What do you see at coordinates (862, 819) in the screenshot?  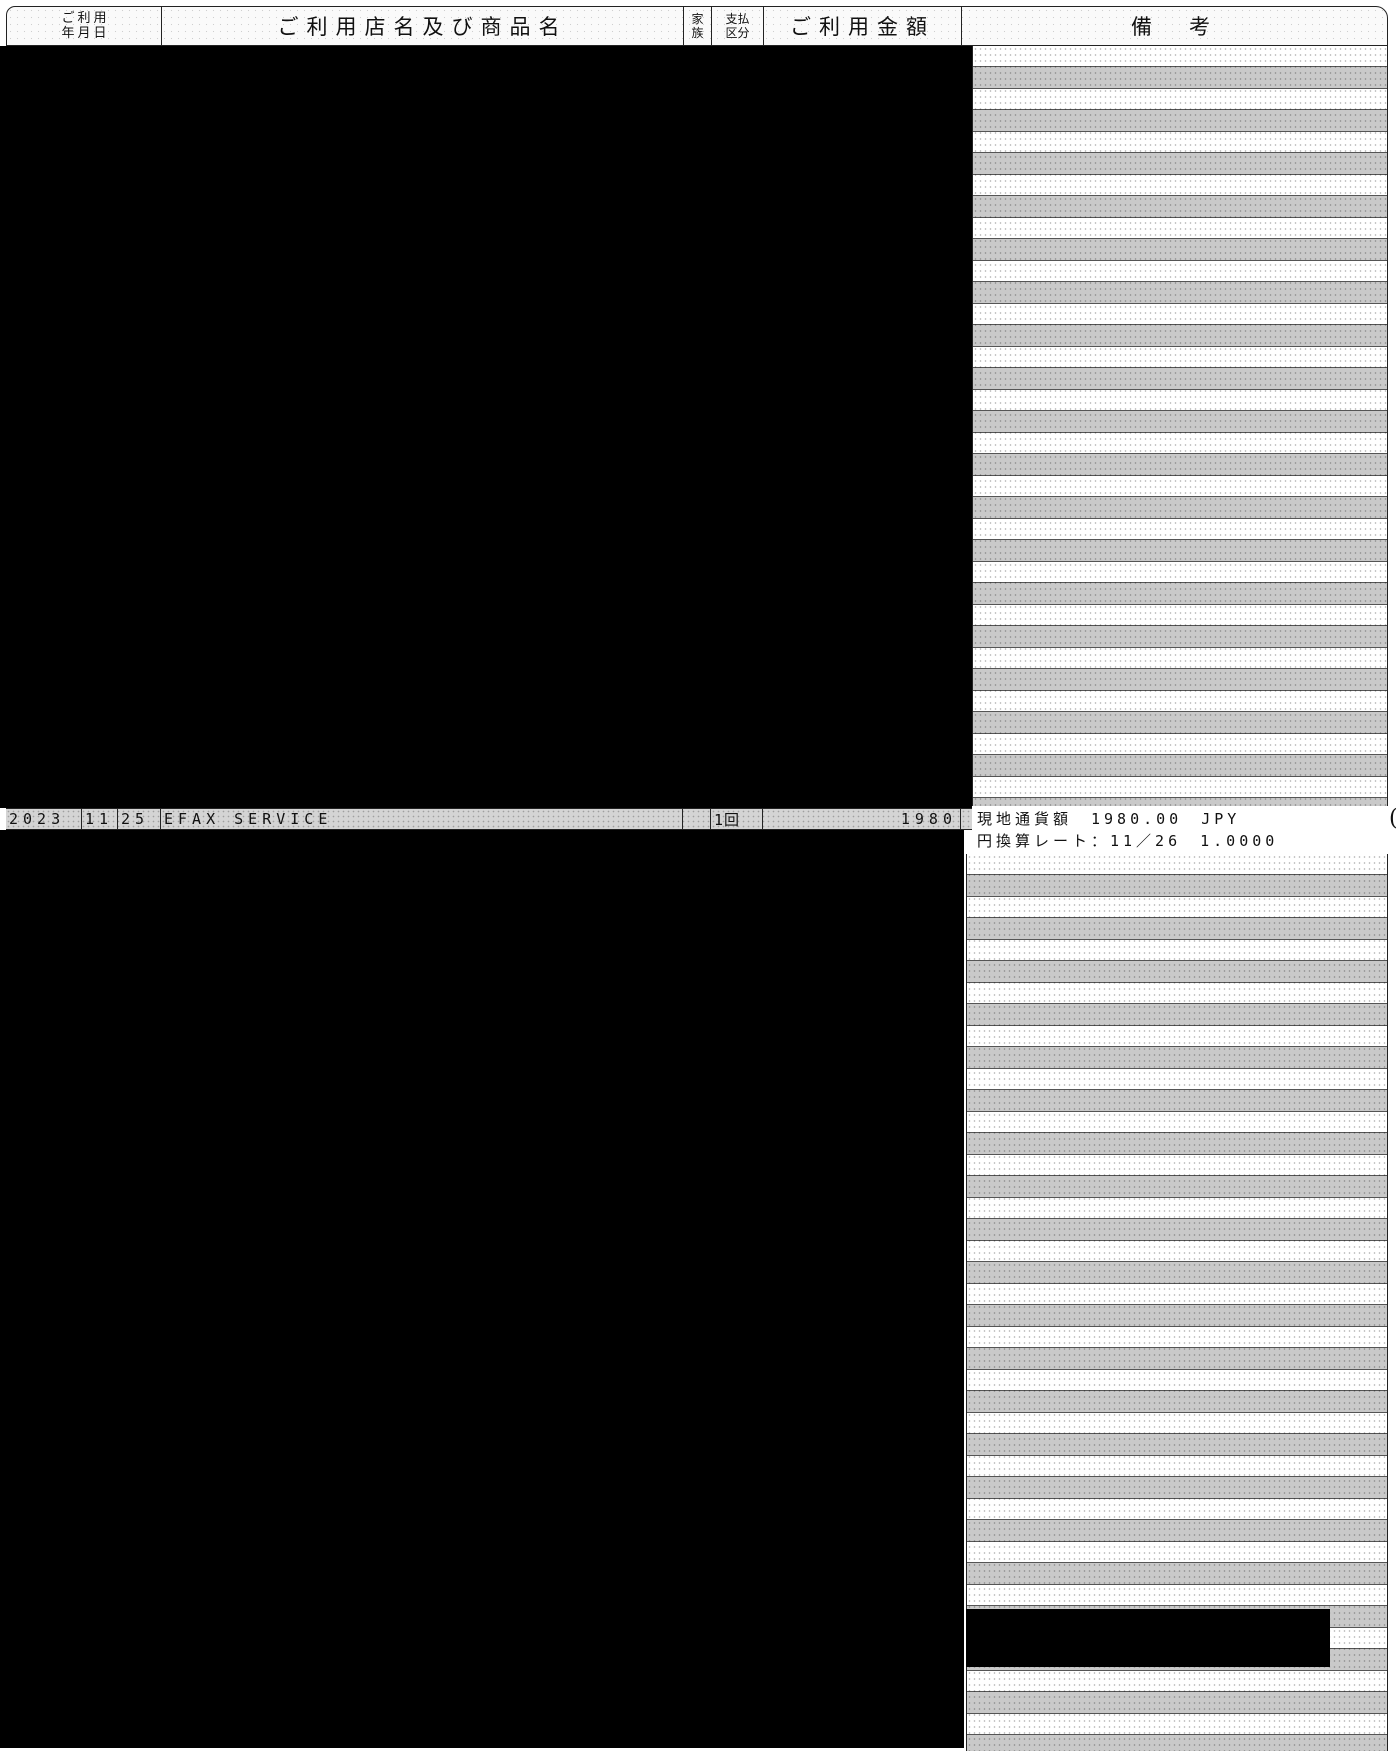 I see `cell-amount: 1980` at bounding box center [862, 819].